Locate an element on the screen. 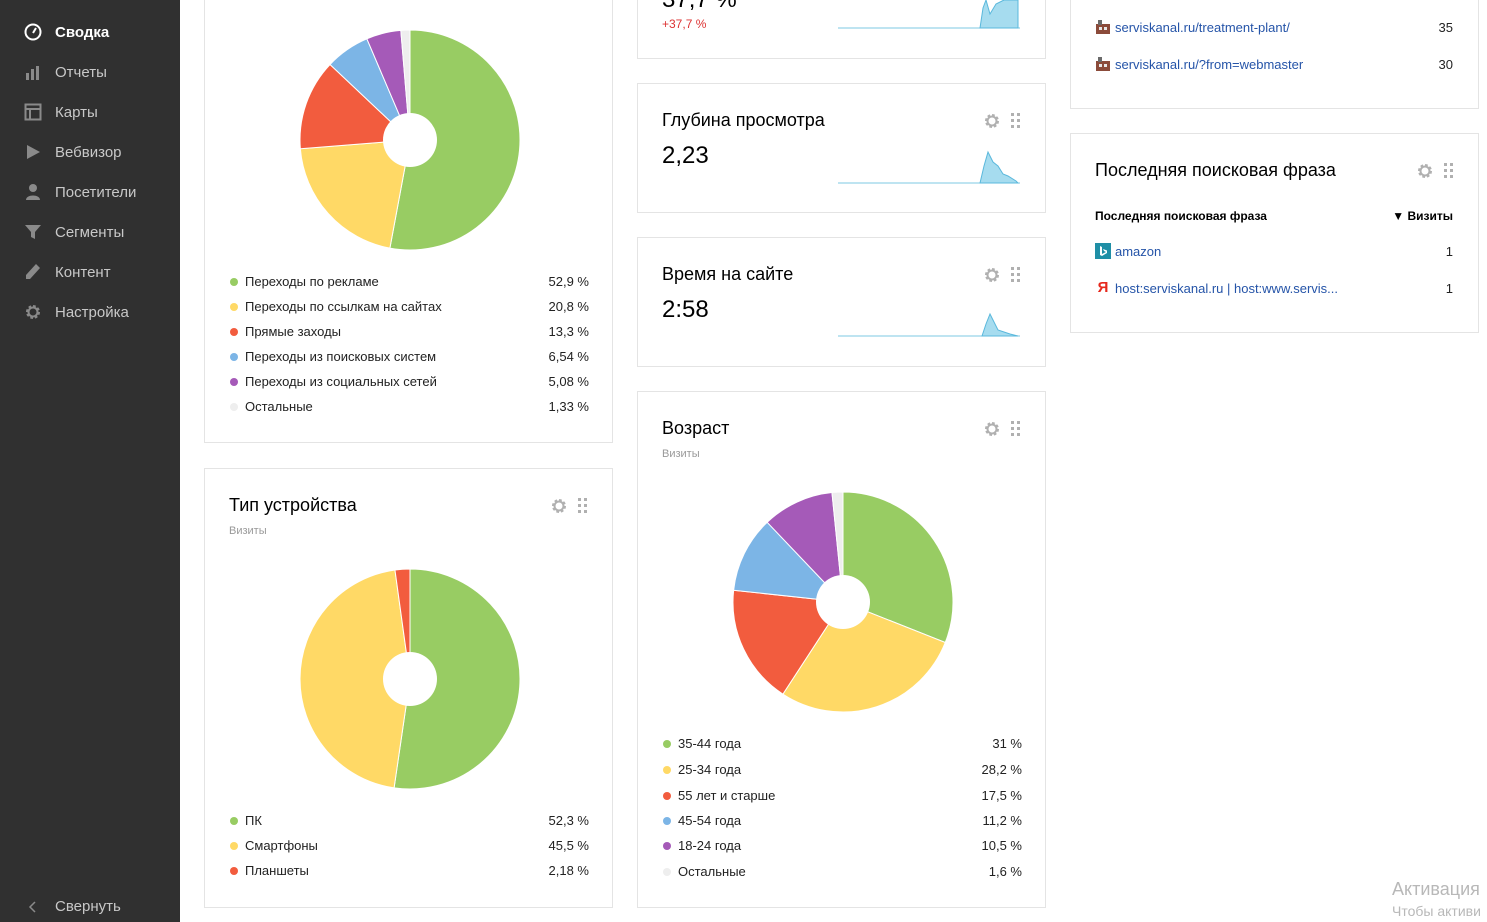 This screenshot has width=1487, height=922. row-value: 1 is located at coordinates (1449, 251).